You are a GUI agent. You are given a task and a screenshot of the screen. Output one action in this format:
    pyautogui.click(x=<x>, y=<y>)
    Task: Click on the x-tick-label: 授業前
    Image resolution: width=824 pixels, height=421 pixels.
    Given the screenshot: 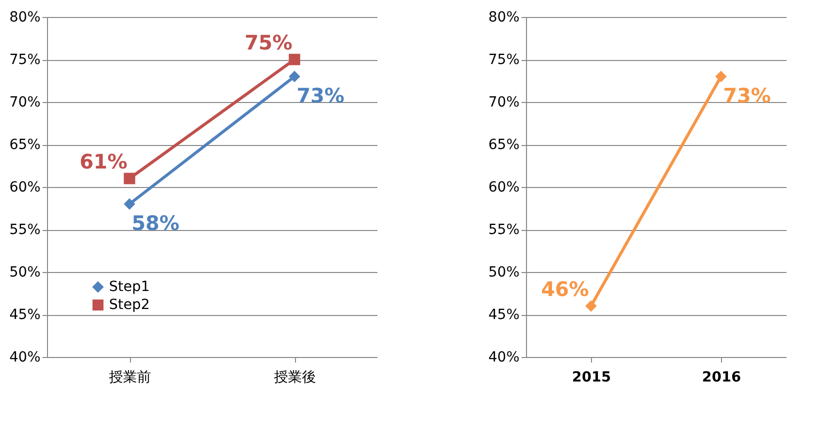 What is the action you would take?
    pyautogui.click(x=130, y=378)
    